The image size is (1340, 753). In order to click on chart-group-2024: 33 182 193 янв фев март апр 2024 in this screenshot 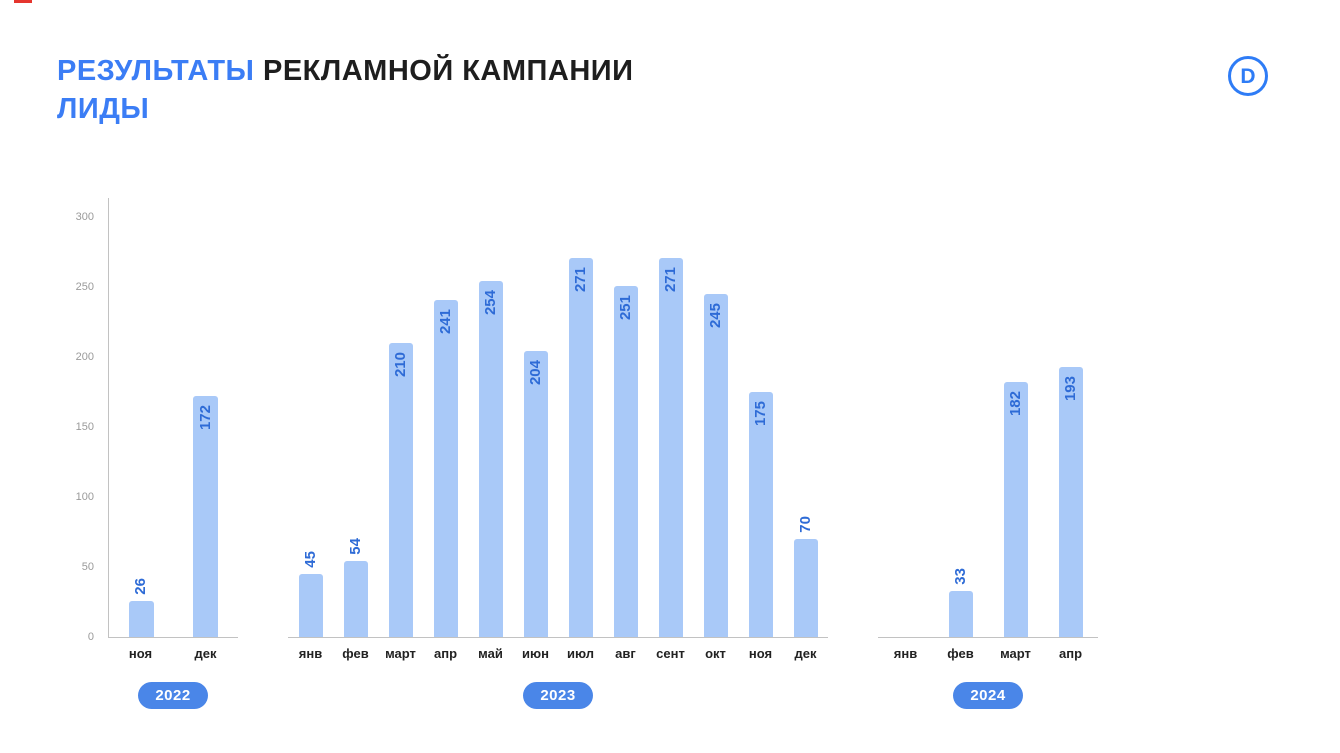, I will do `click(988, 455)`.